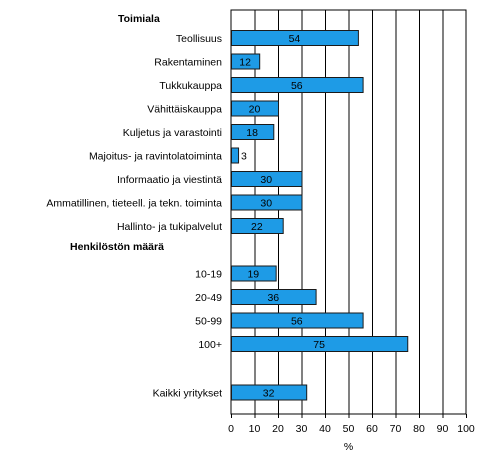 The image size is (489, 470). What do you see at coordinates (396, 429) in the screenshot?
I see `tick-label-x-70: 70` at bounding box center [396, 429].